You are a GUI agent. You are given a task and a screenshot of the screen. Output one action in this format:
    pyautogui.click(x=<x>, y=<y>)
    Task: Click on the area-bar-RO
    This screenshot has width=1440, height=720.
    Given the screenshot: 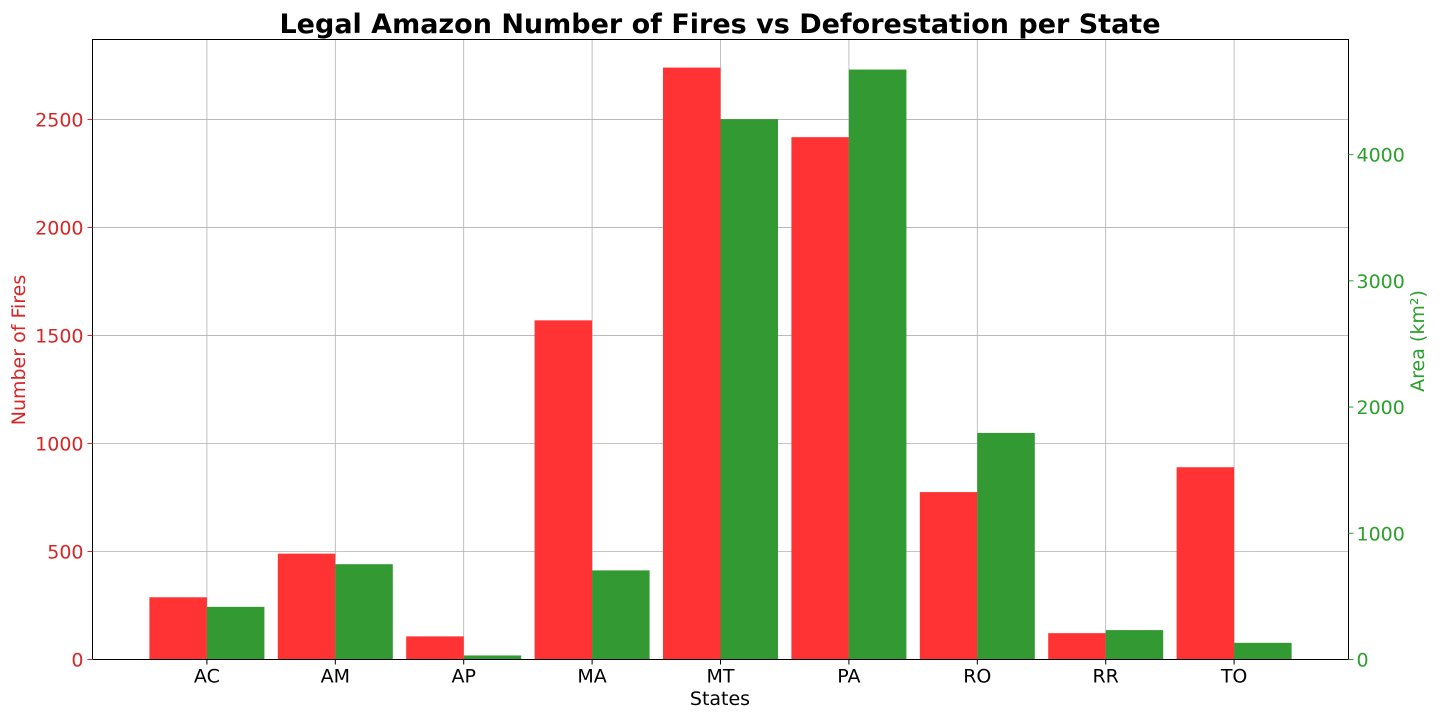 What is the action you would take?
    pyautogui.click(x=1006, y=546)
    